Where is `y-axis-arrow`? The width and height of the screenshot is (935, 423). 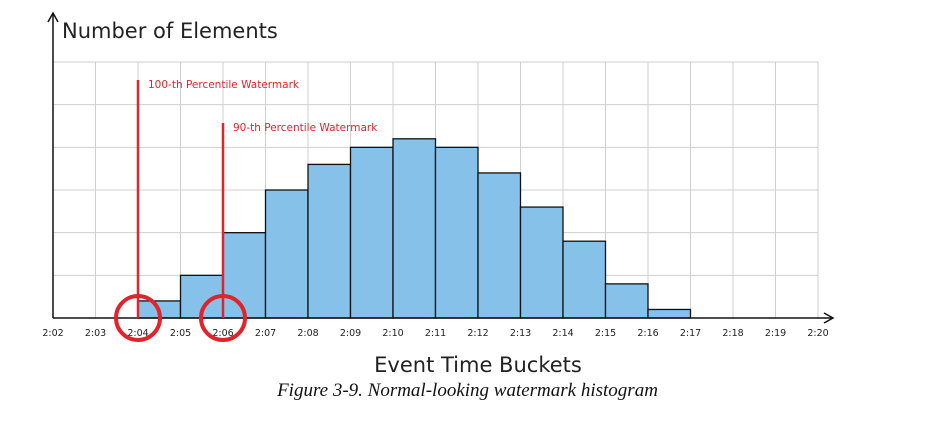
y-axis-arrow is located at coordinates (53, 17).